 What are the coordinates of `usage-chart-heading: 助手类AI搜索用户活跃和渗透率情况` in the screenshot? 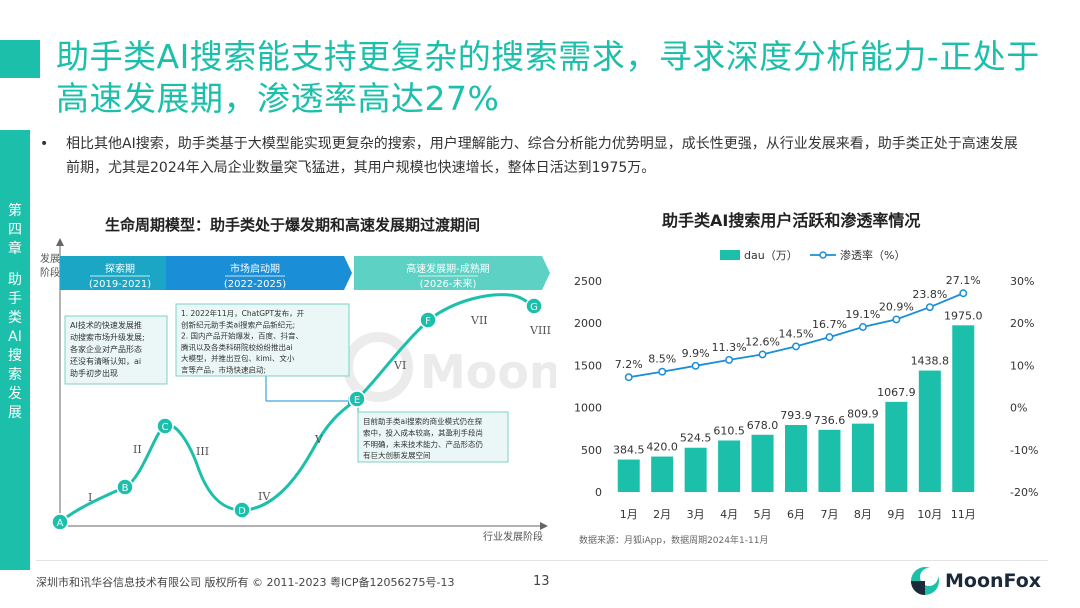 It's located at (791, 220).